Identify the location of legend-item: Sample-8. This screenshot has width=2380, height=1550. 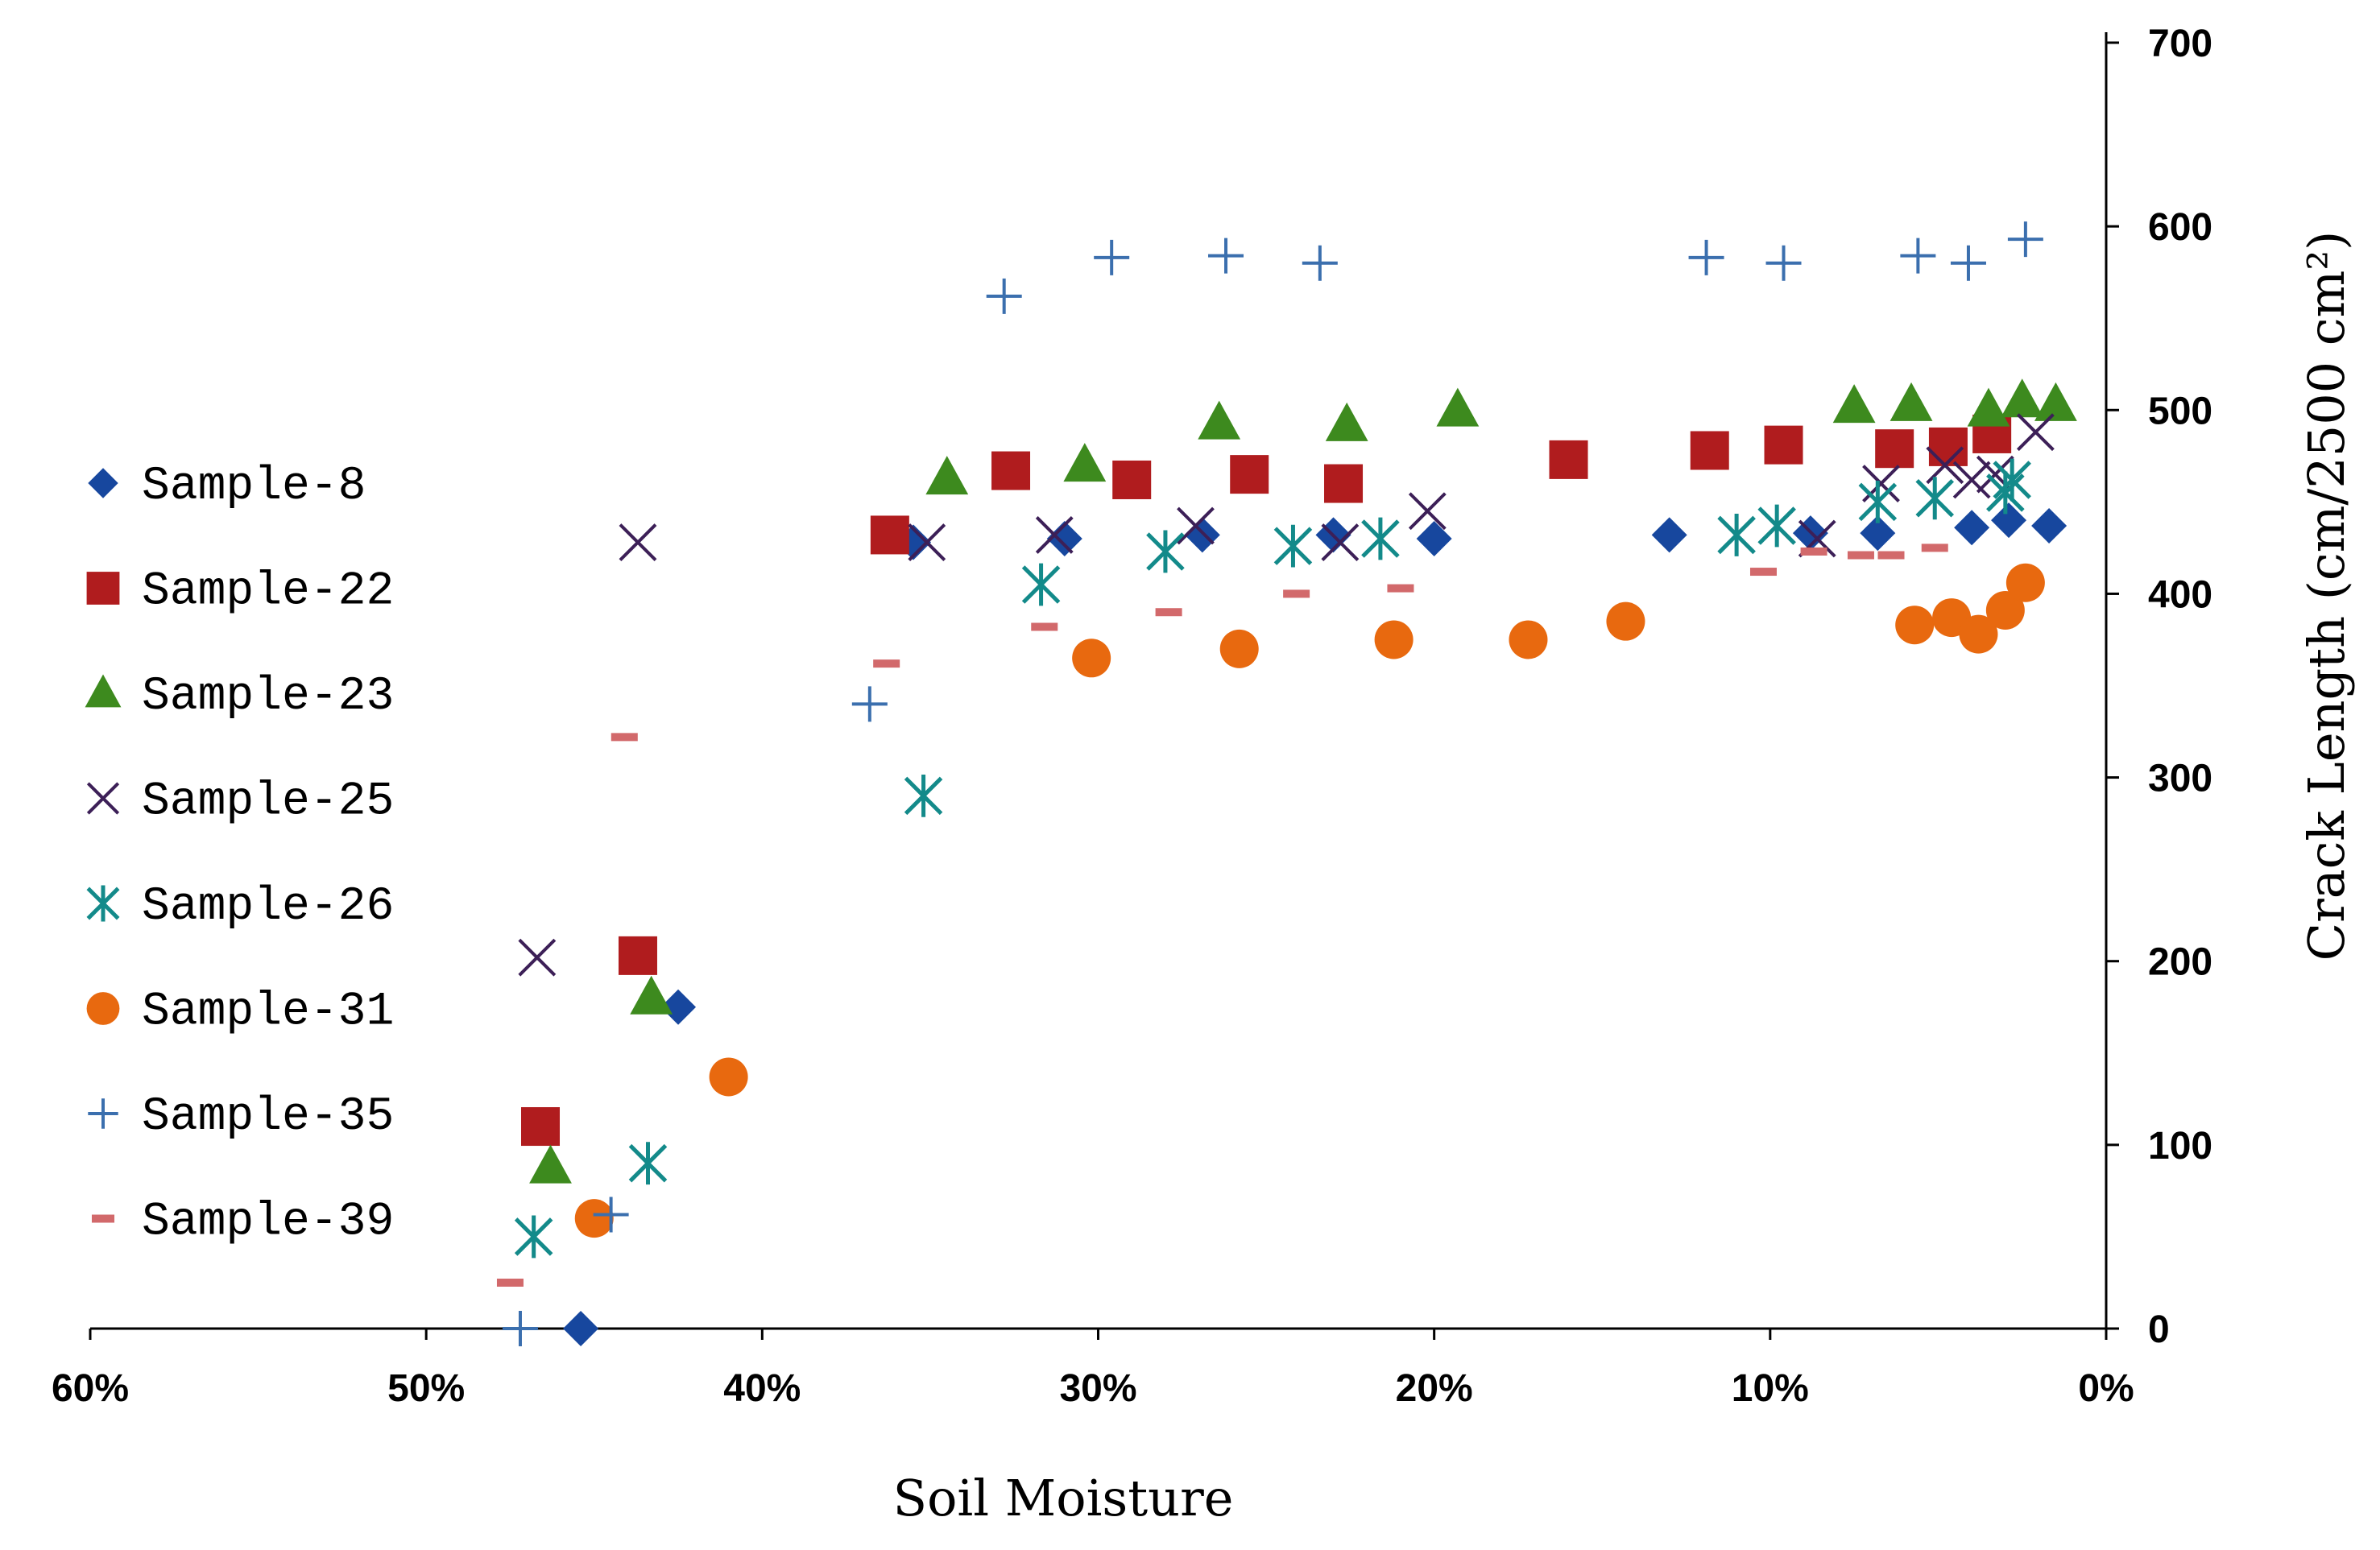
(227, 487).